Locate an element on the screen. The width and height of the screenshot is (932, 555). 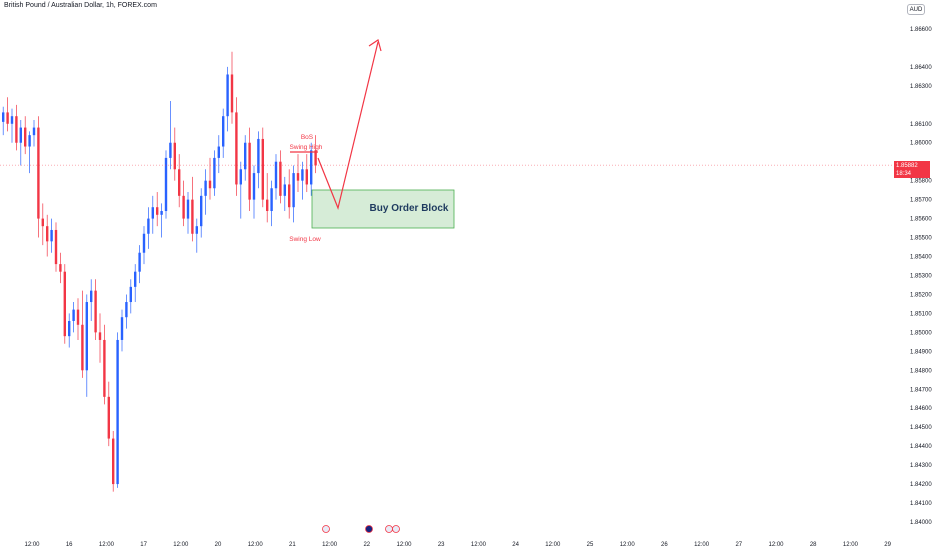
flag-uk-icon is located at coordinates (326, 529).